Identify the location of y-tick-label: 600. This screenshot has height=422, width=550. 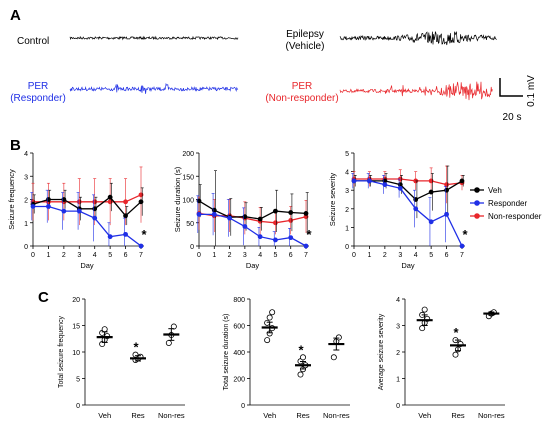
(239, 327).